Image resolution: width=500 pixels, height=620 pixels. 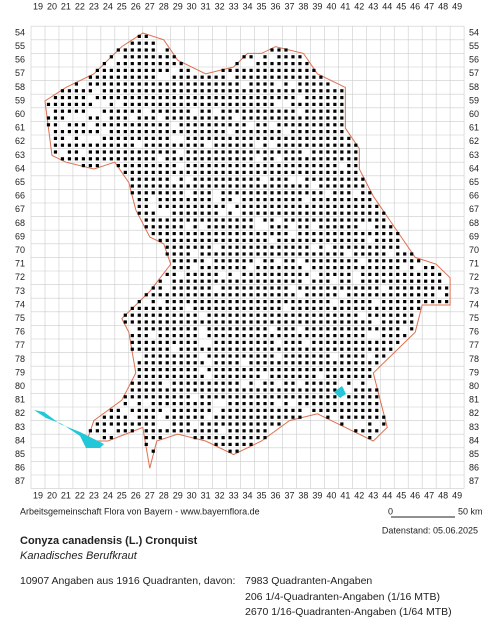 What do you see at coordinates (345, 495) in the screenshot?
I see `column-label: 41` at bounding box center [345, 495].